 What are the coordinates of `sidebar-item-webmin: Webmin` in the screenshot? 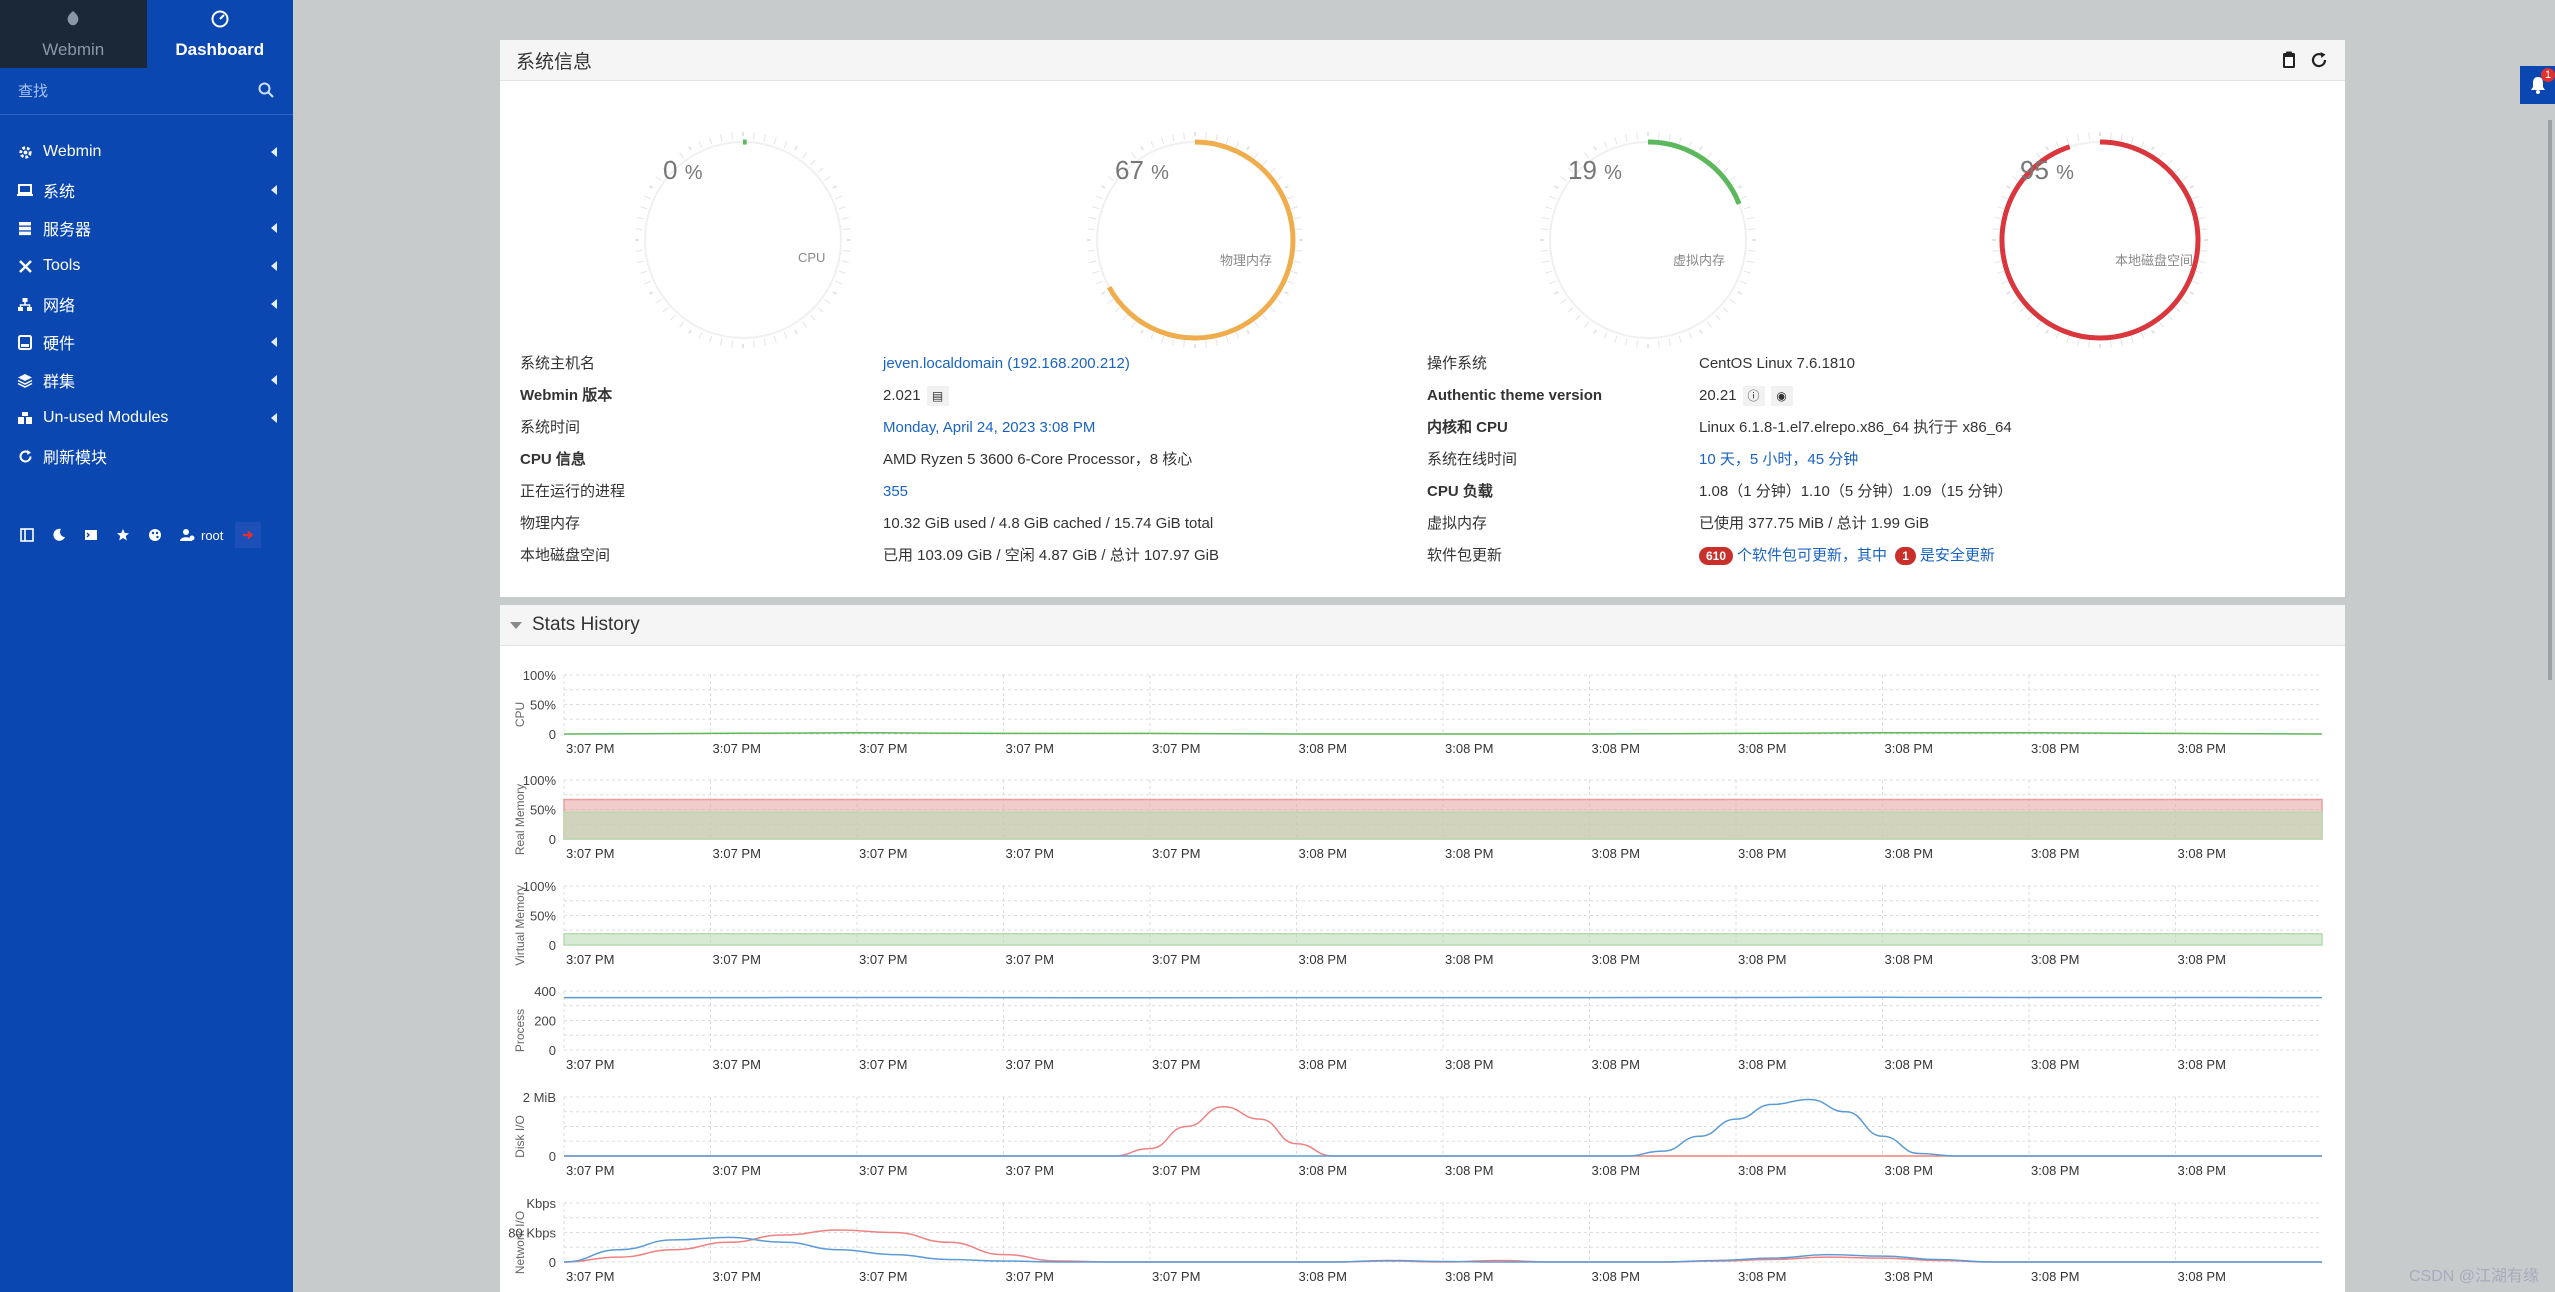 It's located at (146, 152).